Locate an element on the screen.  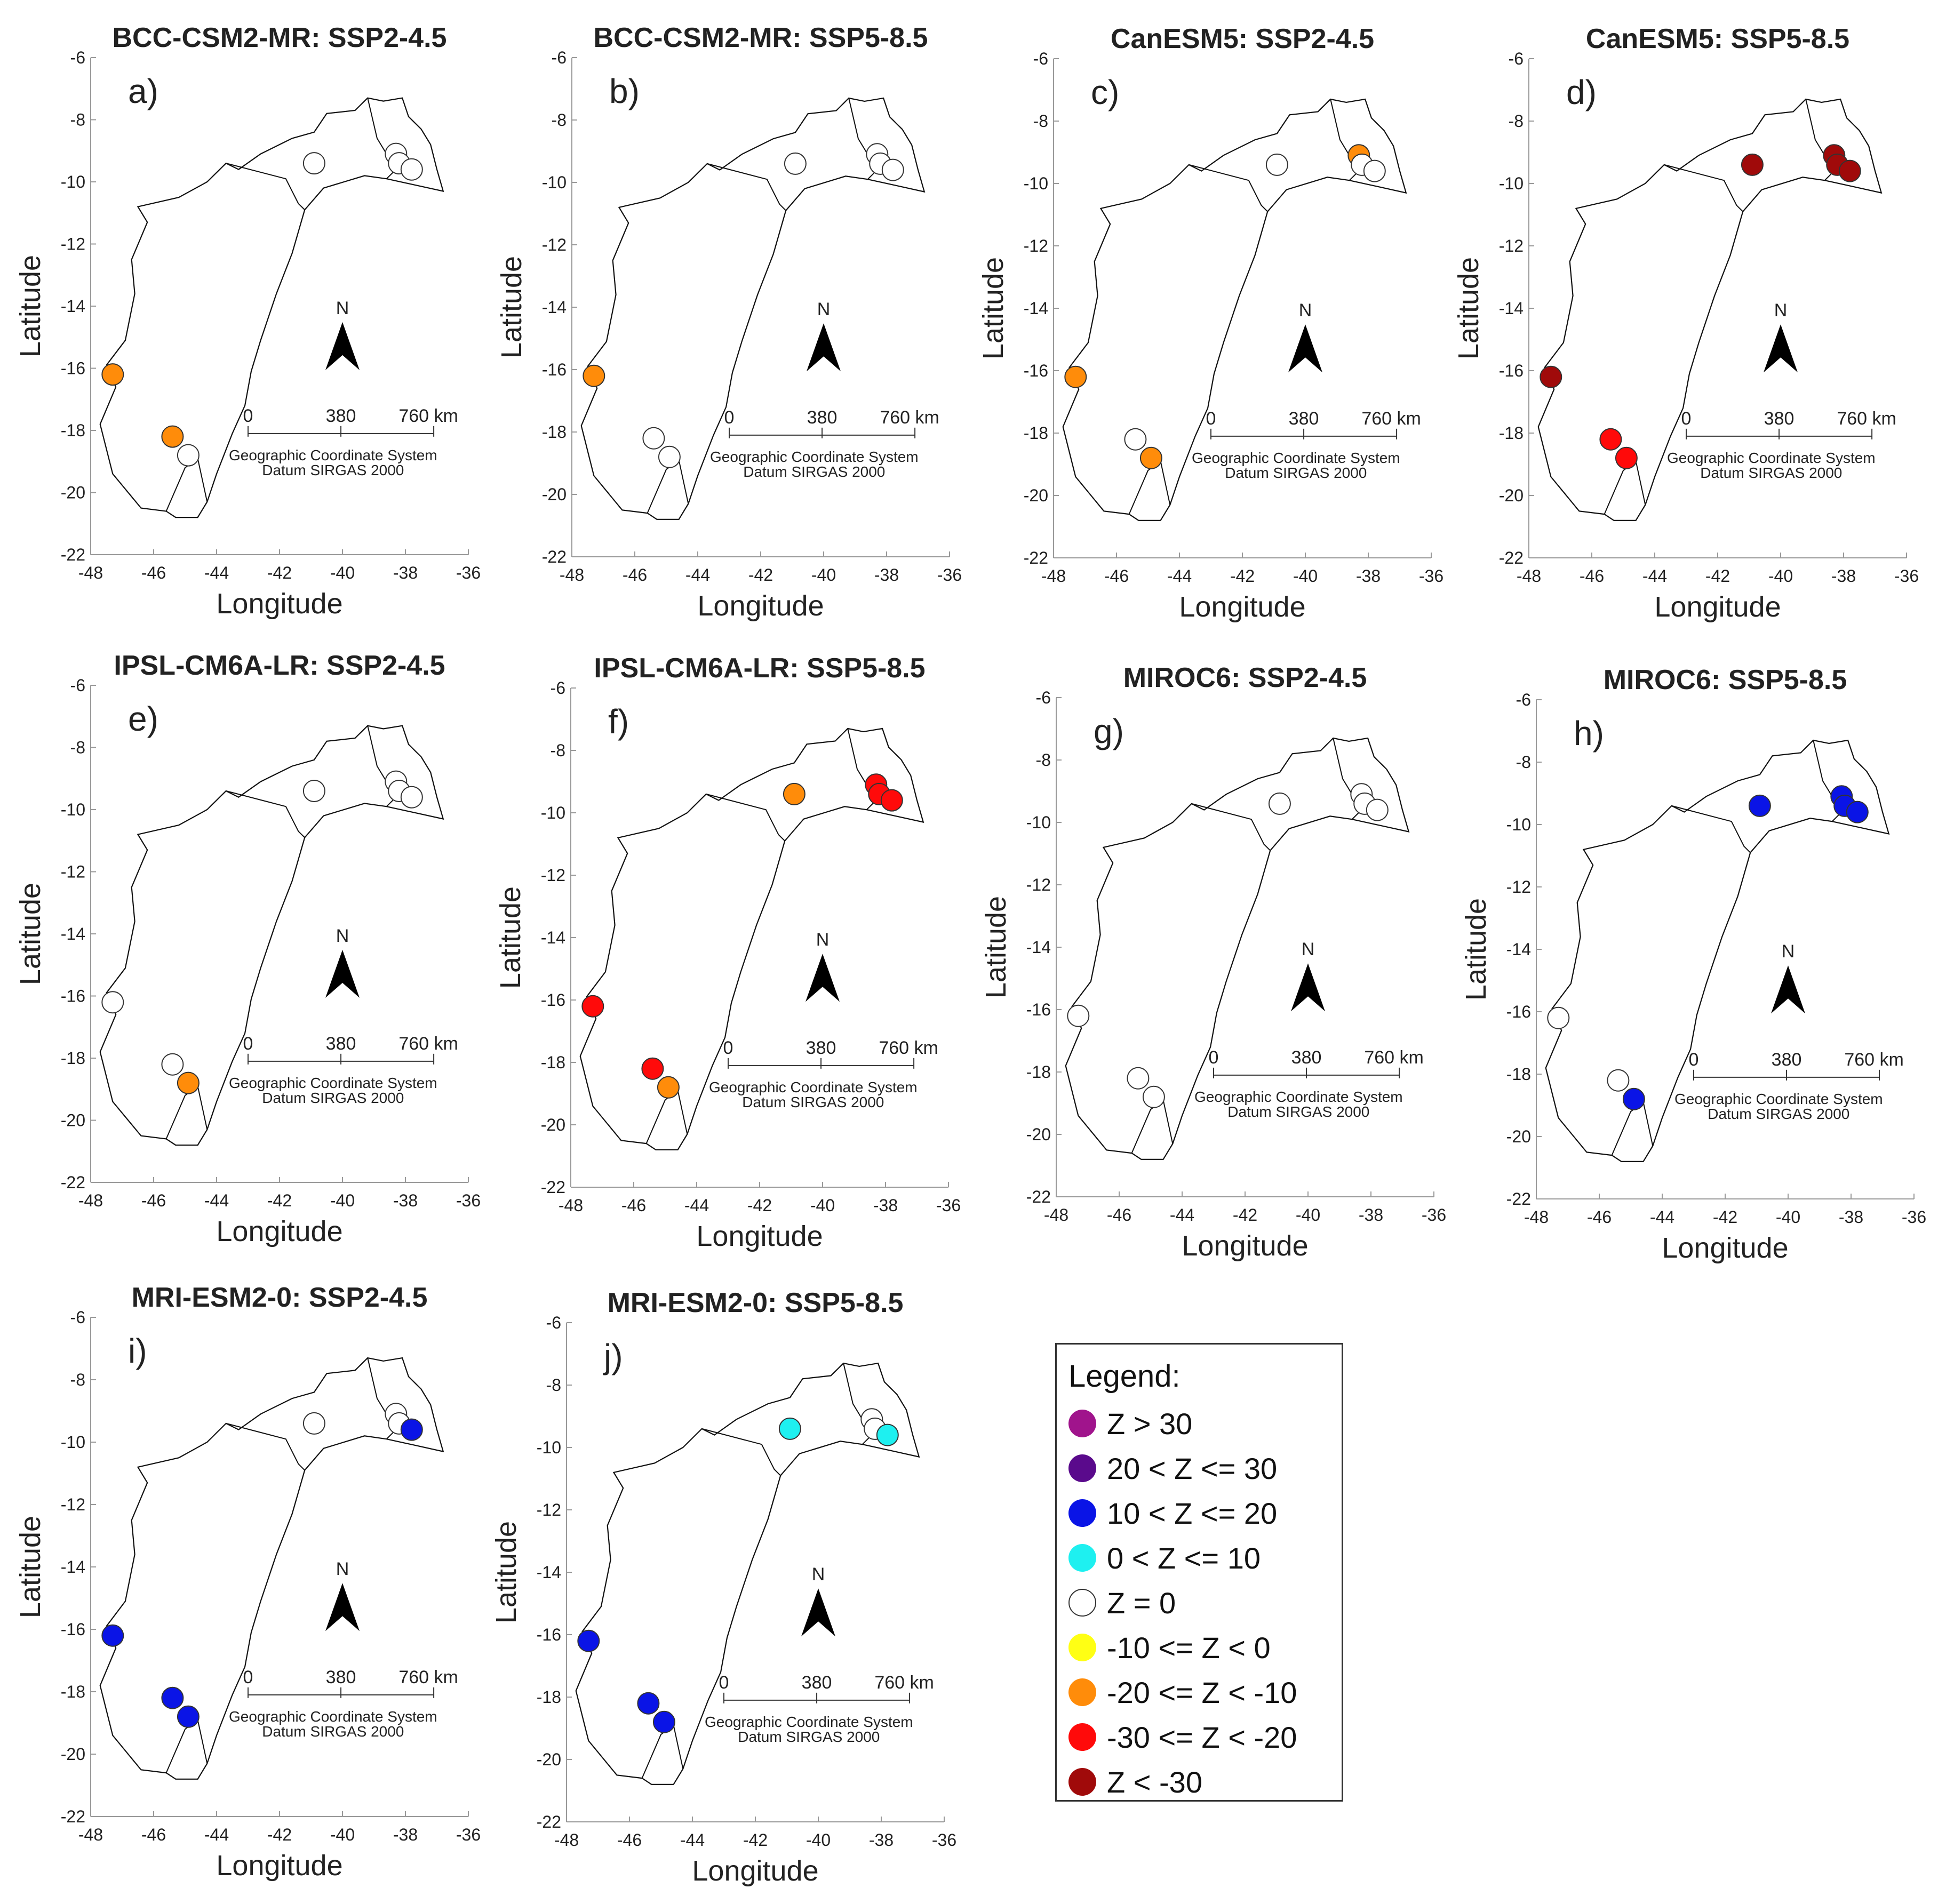
scale-label: 760 km is located at coordinates (428, 1044).